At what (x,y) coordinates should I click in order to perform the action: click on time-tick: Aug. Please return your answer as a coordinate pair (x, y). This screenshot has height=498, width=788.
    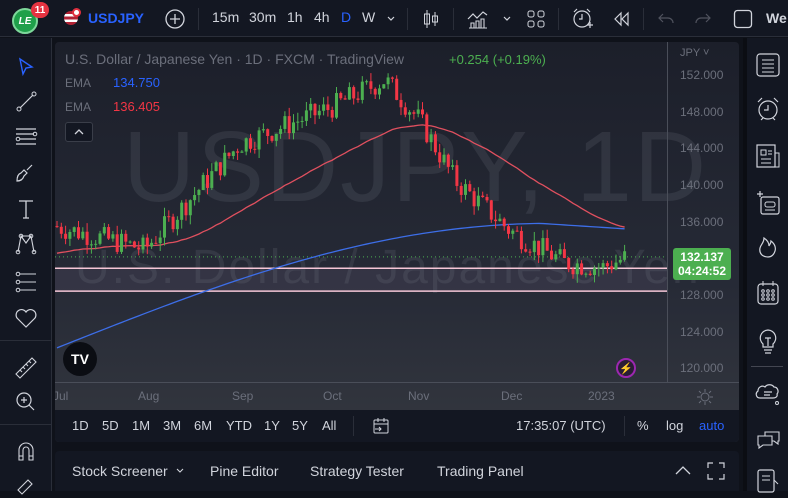
    Looking at the image, I should click on (149, 396).